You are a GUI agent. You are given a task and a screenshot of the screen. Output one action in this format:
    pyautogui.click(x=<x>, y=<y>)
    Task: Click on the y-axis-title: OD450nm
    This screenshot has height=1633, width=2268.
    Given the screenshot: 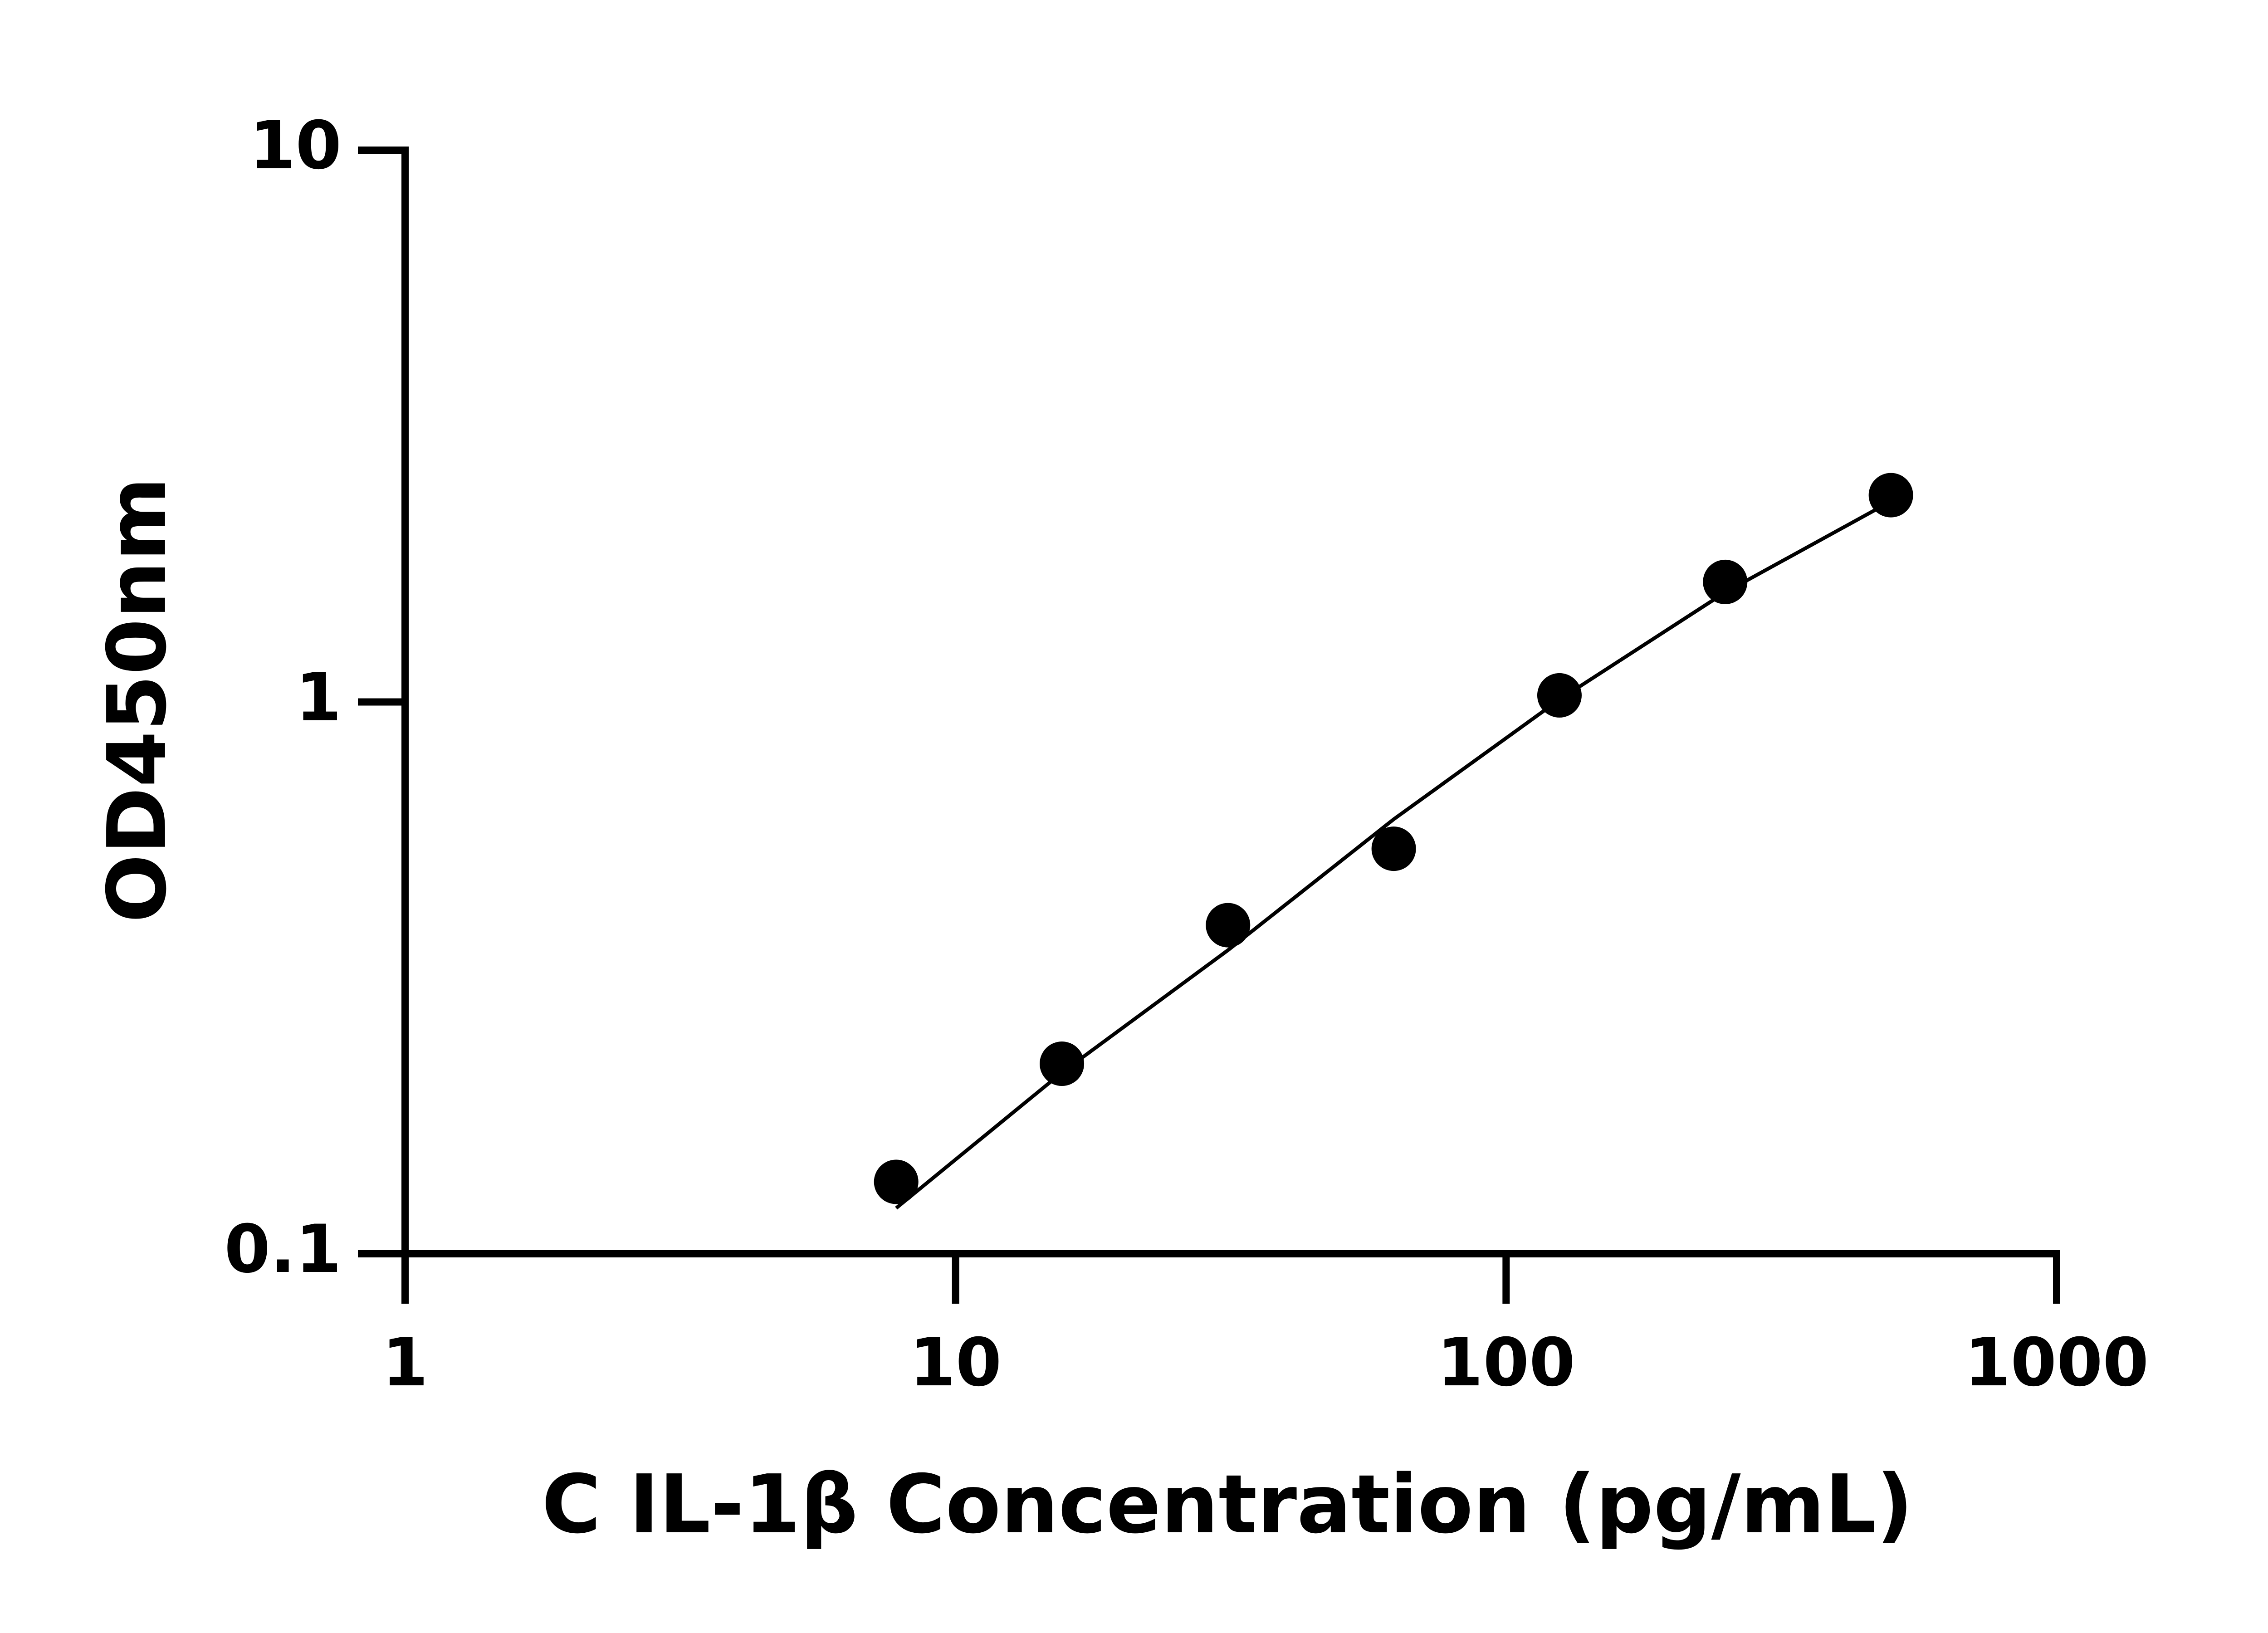 What is the action you would take?
    pyautogui.click(x=137, y=700)
    